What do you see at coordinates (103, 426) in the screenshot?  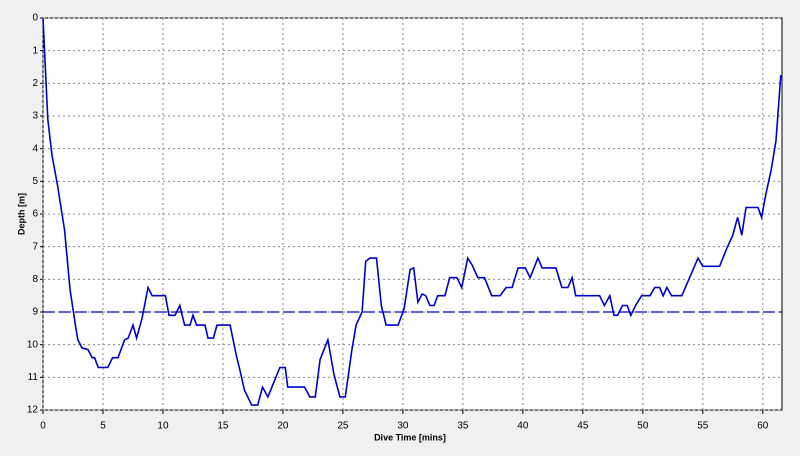 I see `x-tick-label: 5` at bounding box center [103, 426].